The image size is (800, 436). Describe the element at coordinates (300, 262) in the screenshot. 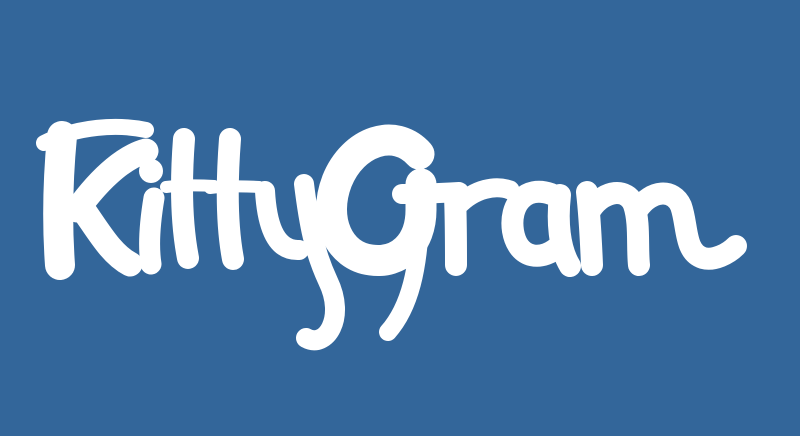

I see `logo-letter-y` at that location.